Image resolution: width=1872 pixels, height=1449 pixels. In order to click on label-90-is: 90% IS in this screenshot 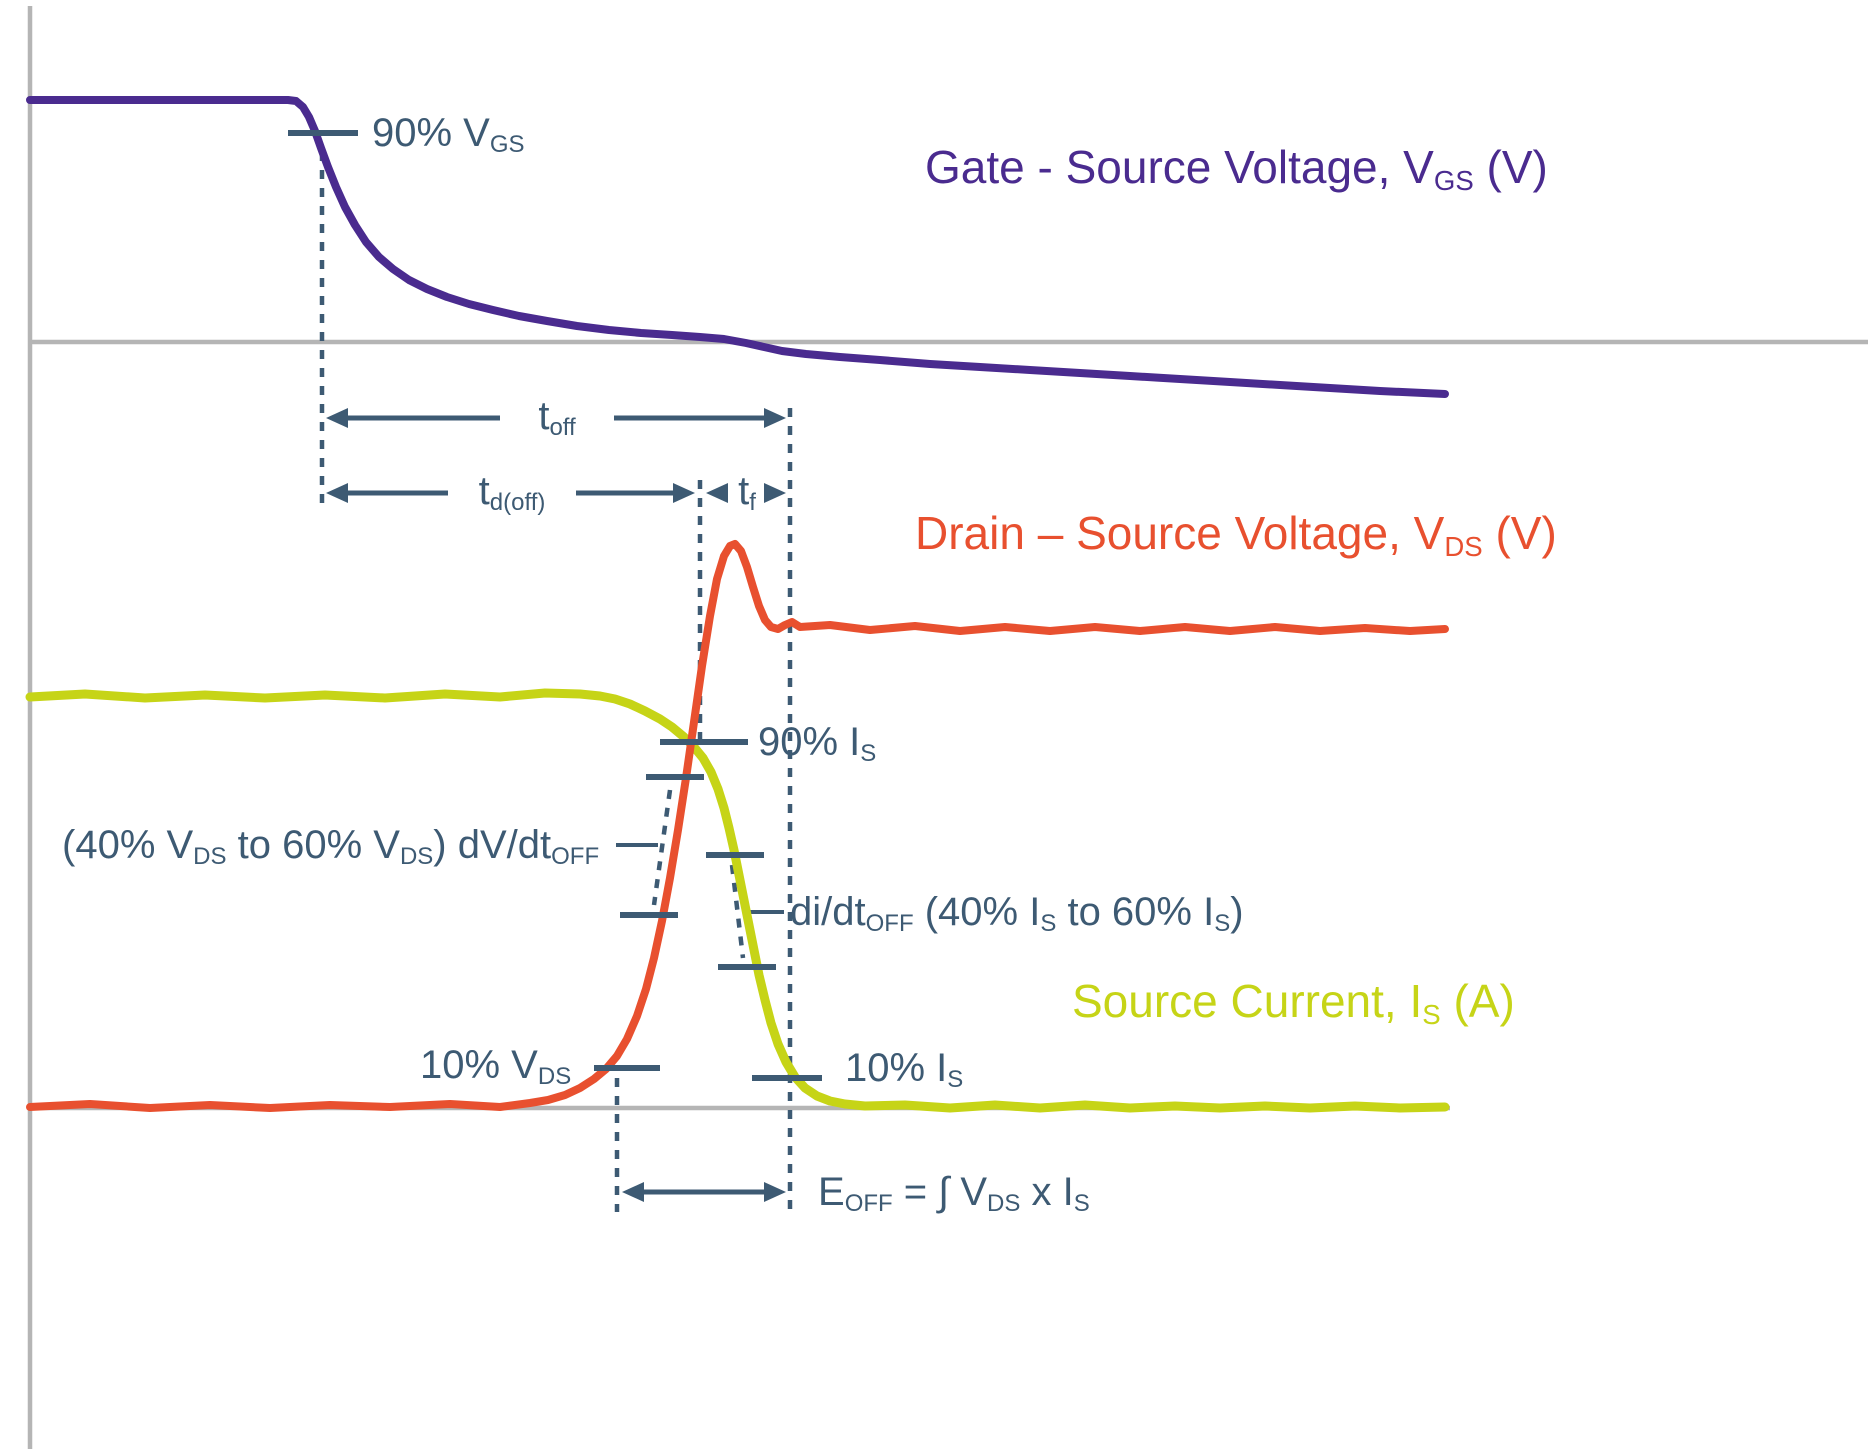, I will do `click(817, 743)`.